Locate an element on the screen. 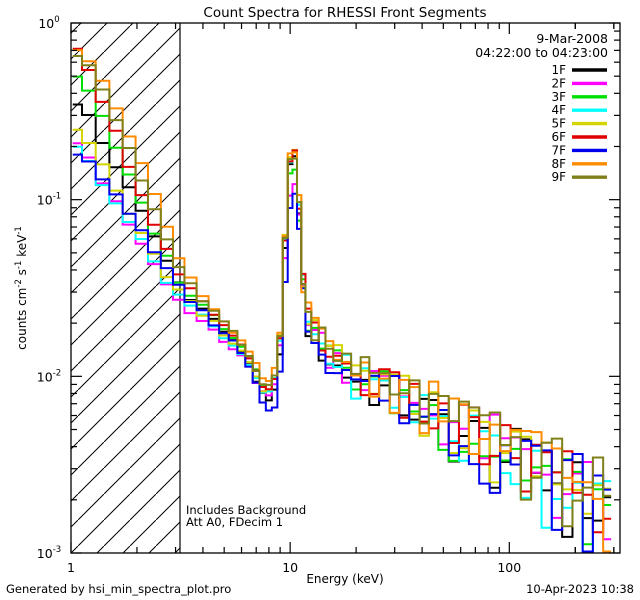 The height and width of the screenshot is (600, 640). y-axis-label: counts cm-2 s-1 keV-1 is located at coordinates (21, 288).